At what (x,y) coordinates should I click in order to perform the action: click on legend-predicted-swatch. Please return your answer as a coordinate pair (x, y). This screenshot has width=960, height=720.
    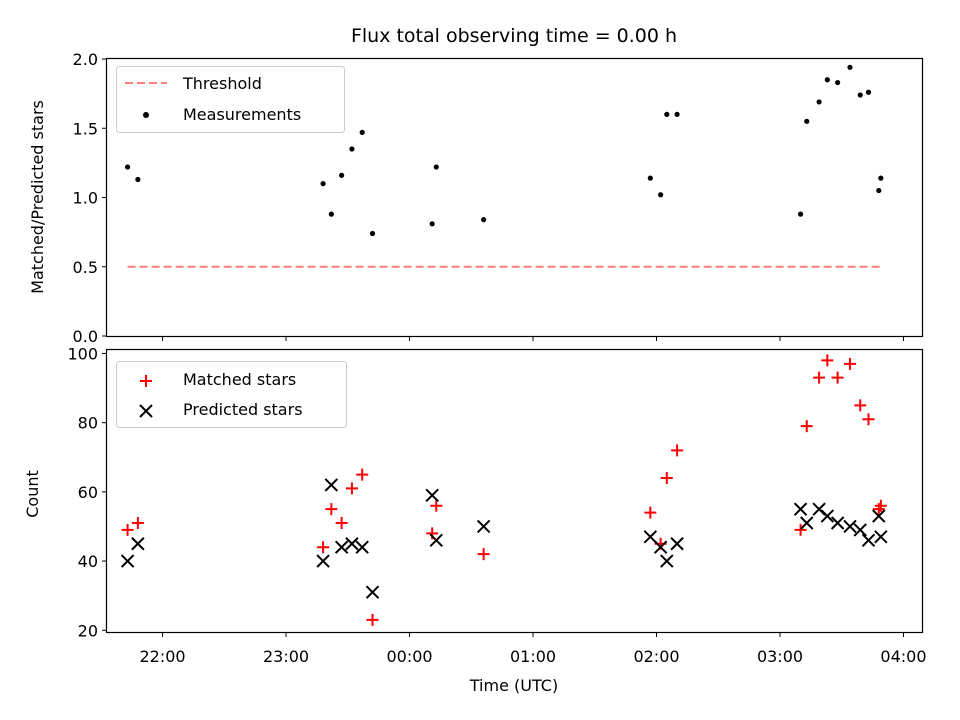
    Looking at the image, I should click on (146, 411).